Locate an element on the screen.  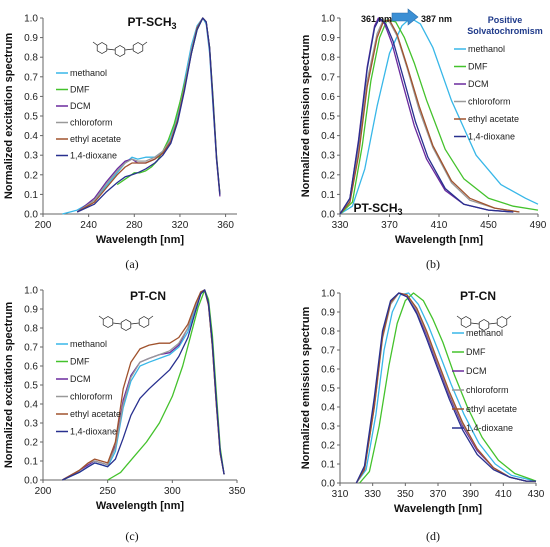
x-tick-label: 360 is located at coordinates (225, 225).